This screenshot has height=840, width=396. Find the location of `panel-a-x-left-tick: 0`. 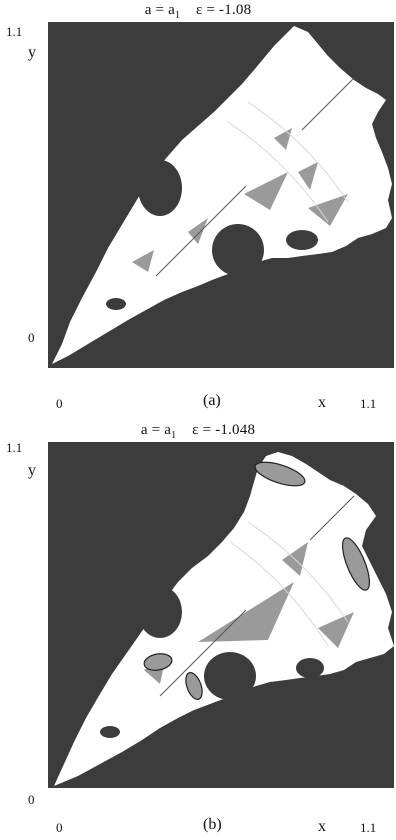

panel-a-x-left-tick: 0 is located at coordinates (59, 403).